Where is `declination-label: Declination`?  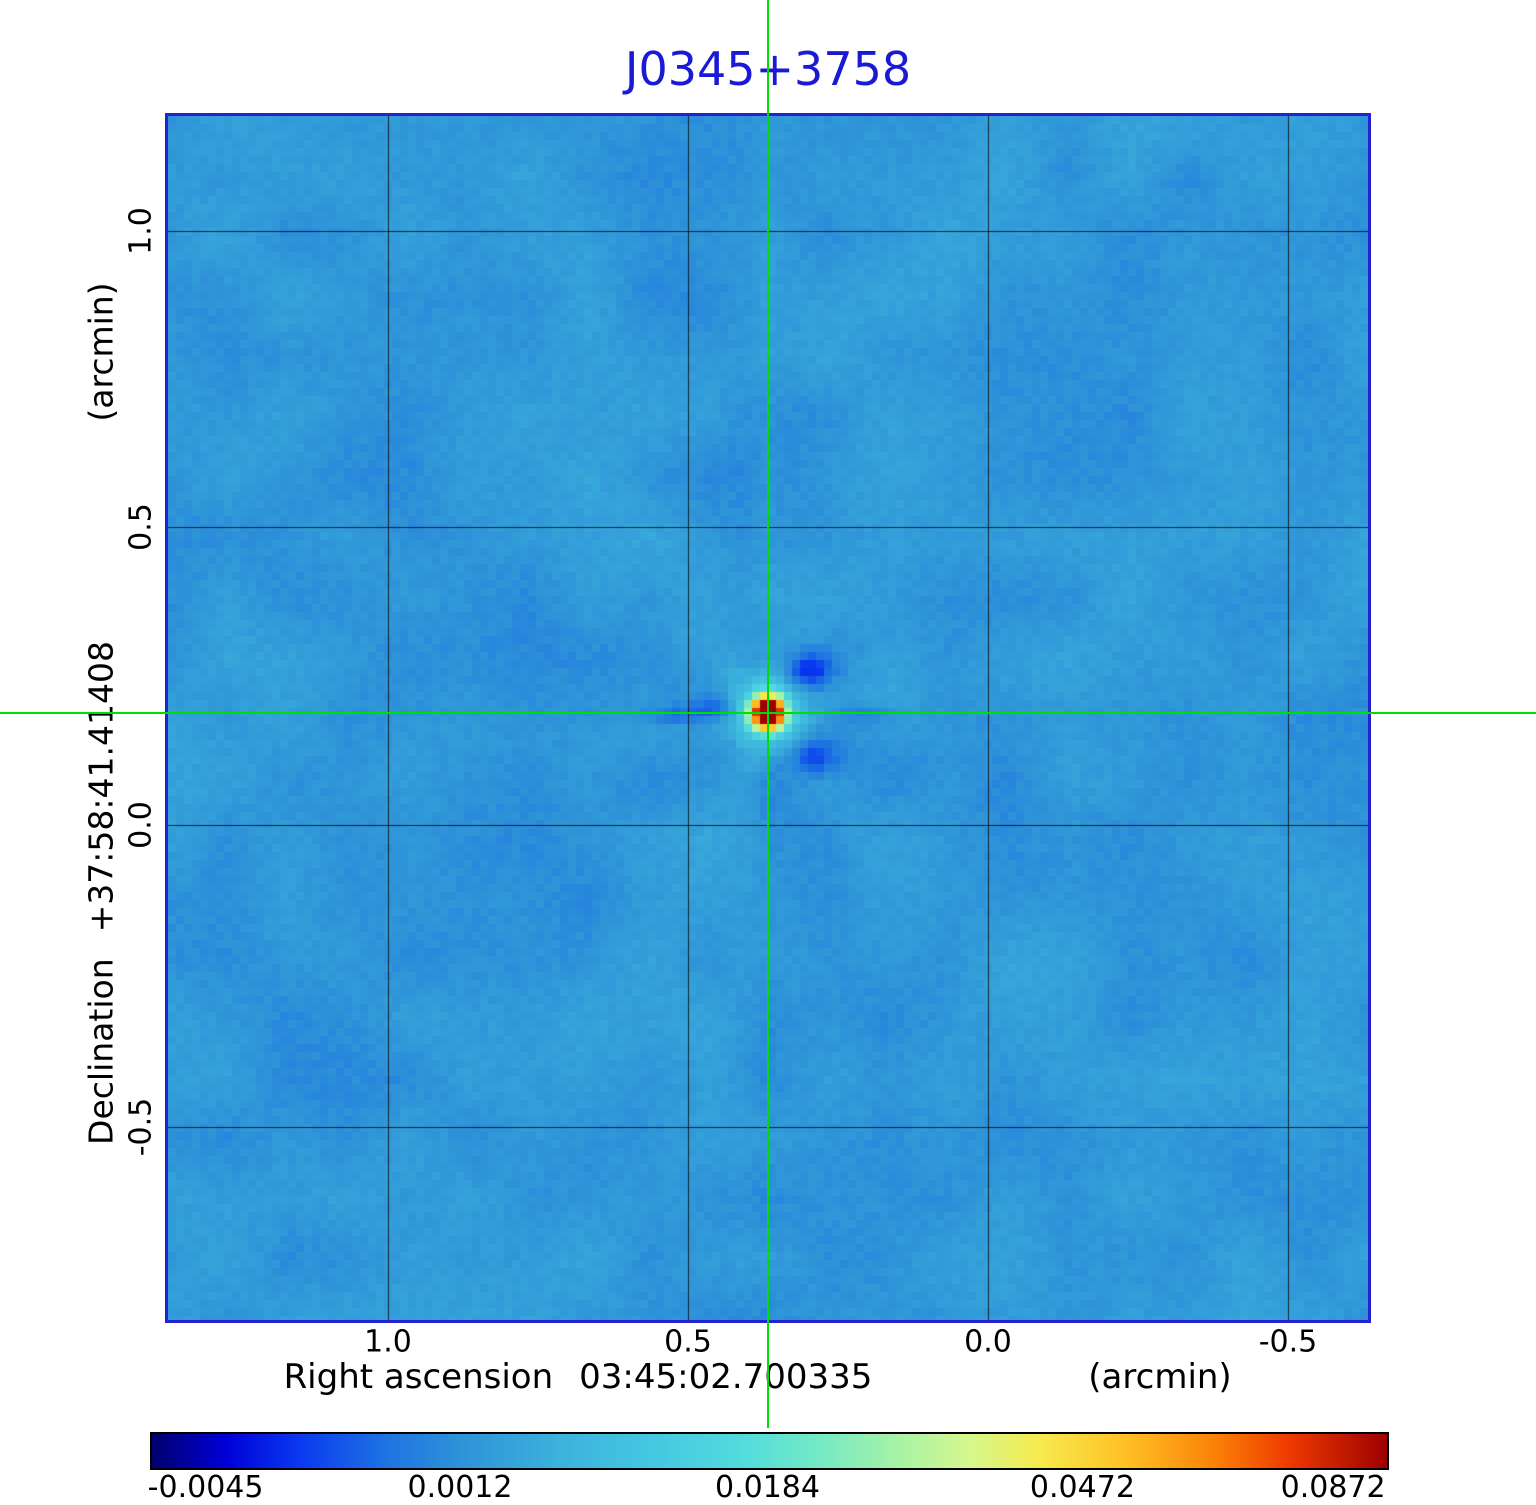
declination-label: Declination is located at coordinates (101, 1051).